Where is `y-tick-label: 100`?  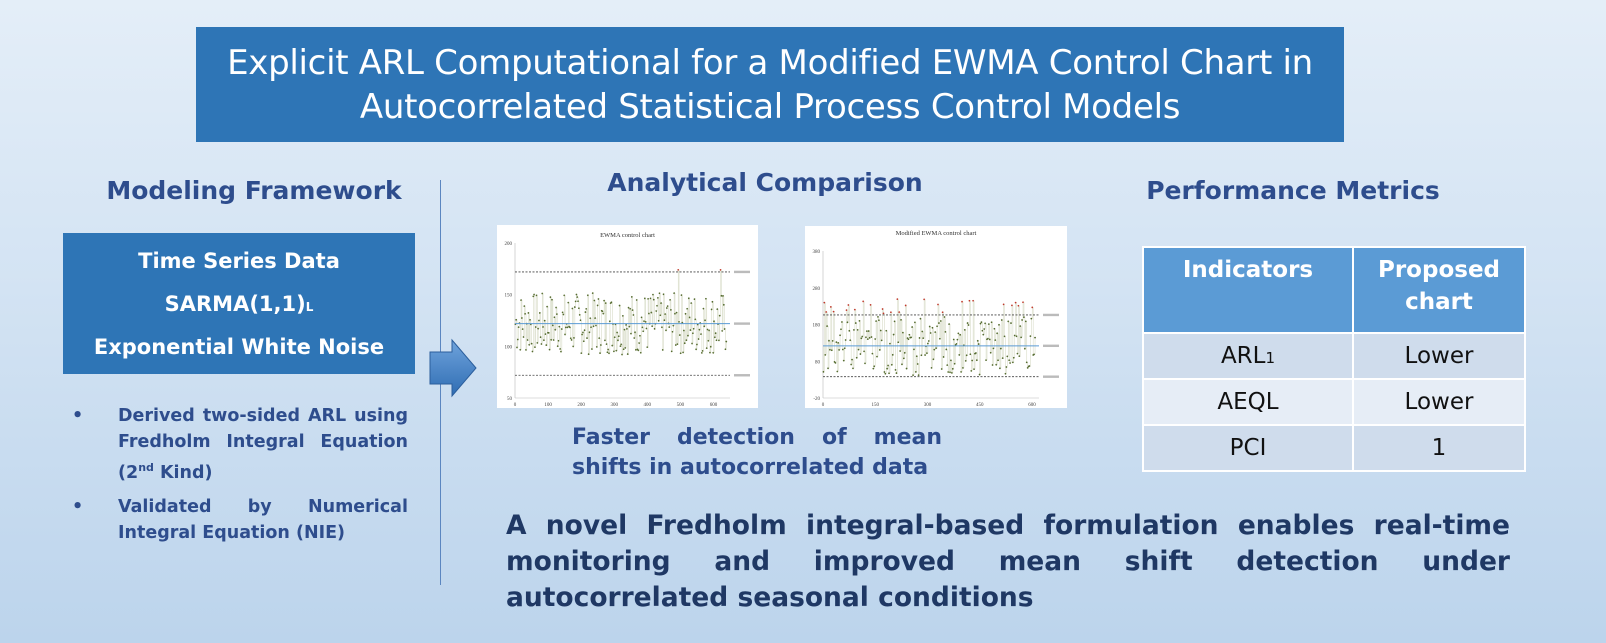 y-tick-label: 100 is located at coordinates (509, 347).